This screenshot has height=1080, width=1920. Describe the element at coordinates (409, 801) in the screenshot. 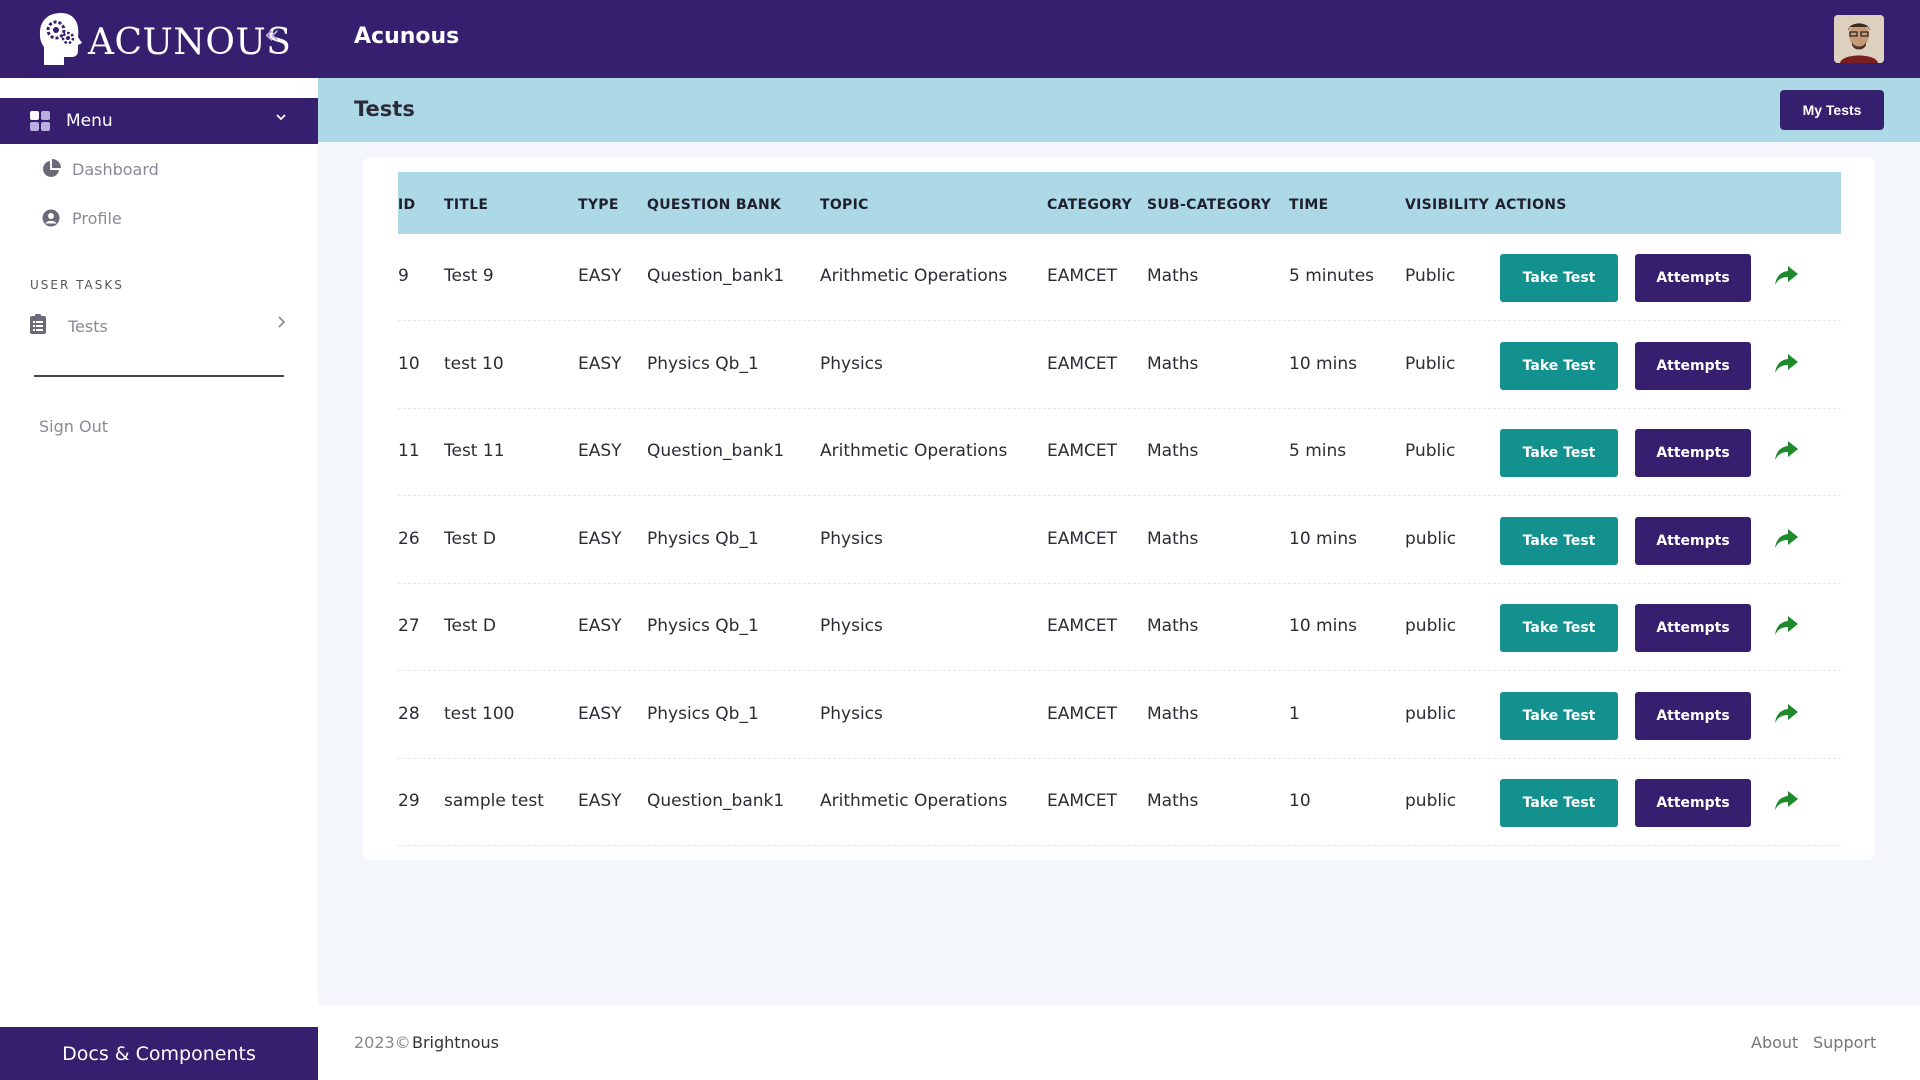

I see `cell-id: 29` at that location.